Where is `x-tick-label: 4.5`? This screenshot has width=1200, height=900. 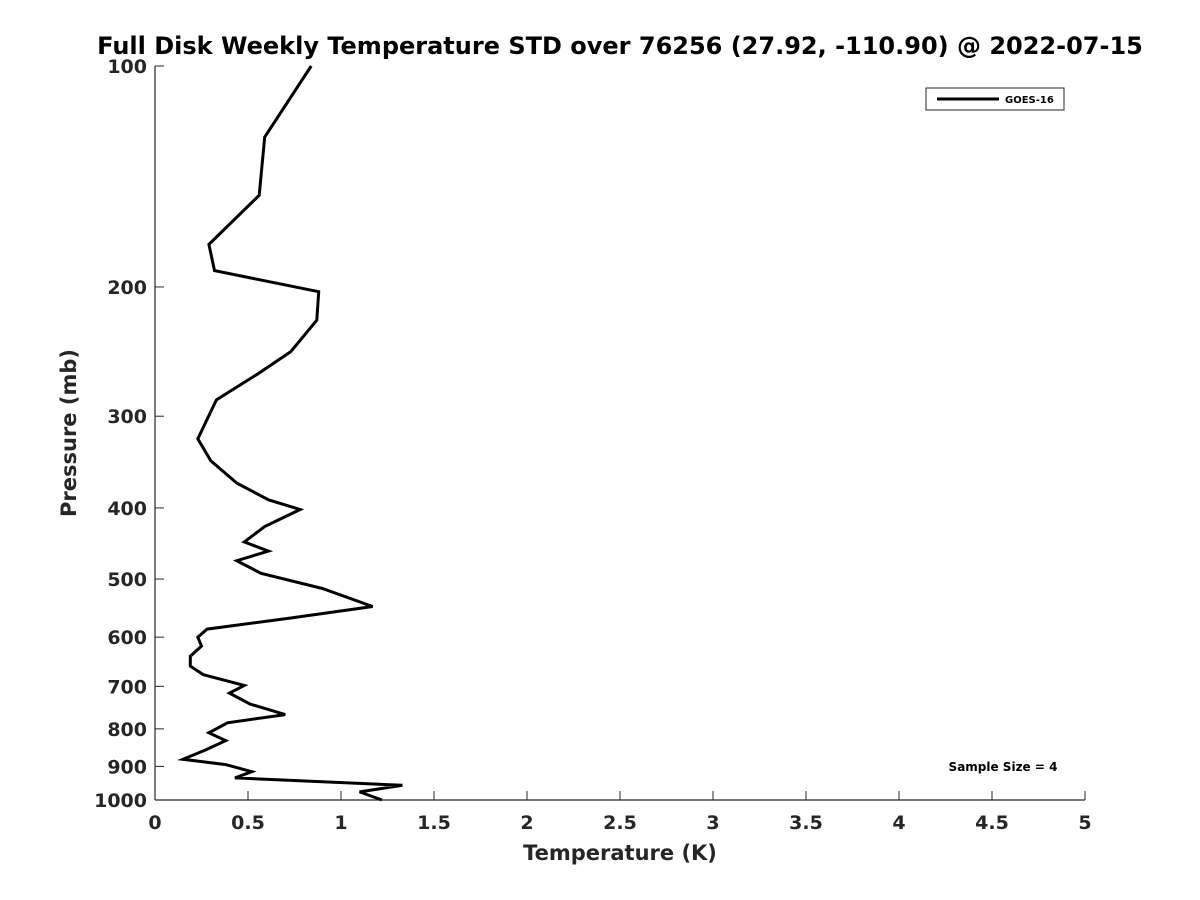
x-tick-label: 4.5 is located at coordinates (992, 823).